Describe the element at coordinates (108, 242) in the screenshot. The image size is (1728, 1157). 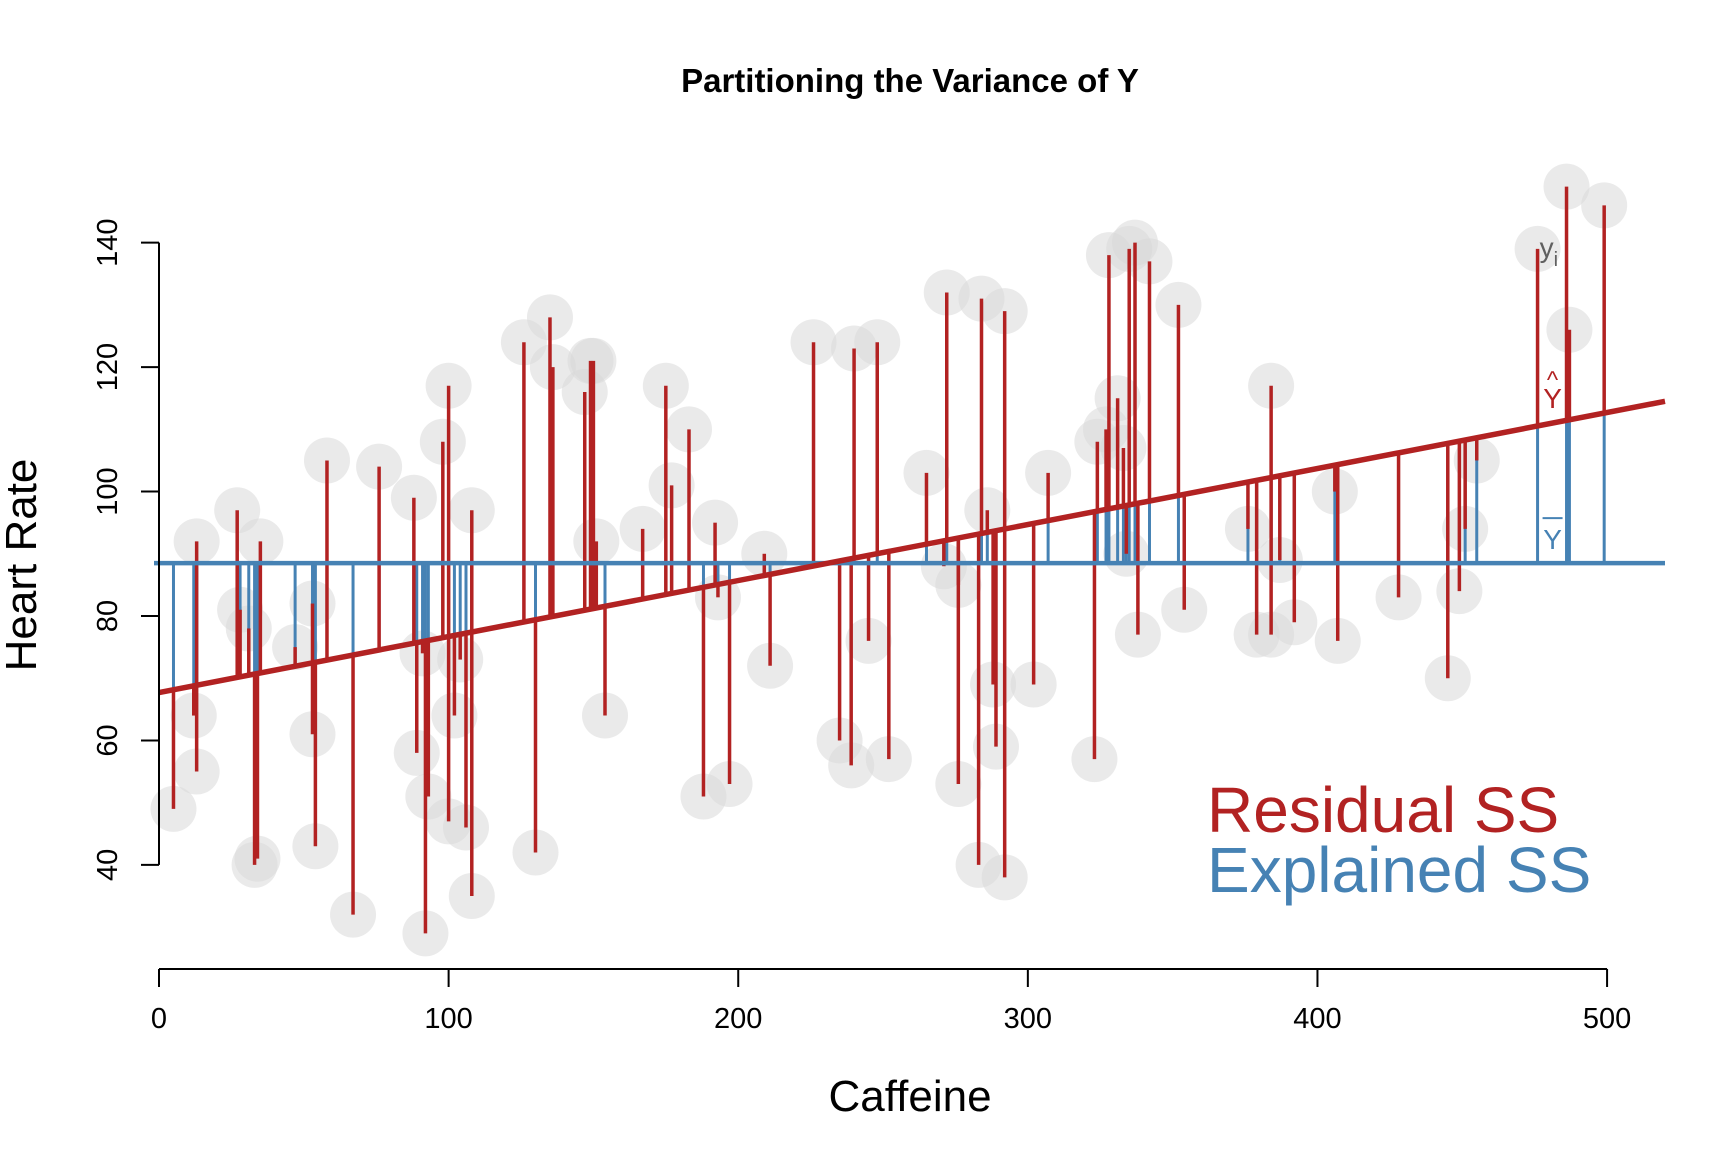
I see `y-tick-label: 140` at that location.